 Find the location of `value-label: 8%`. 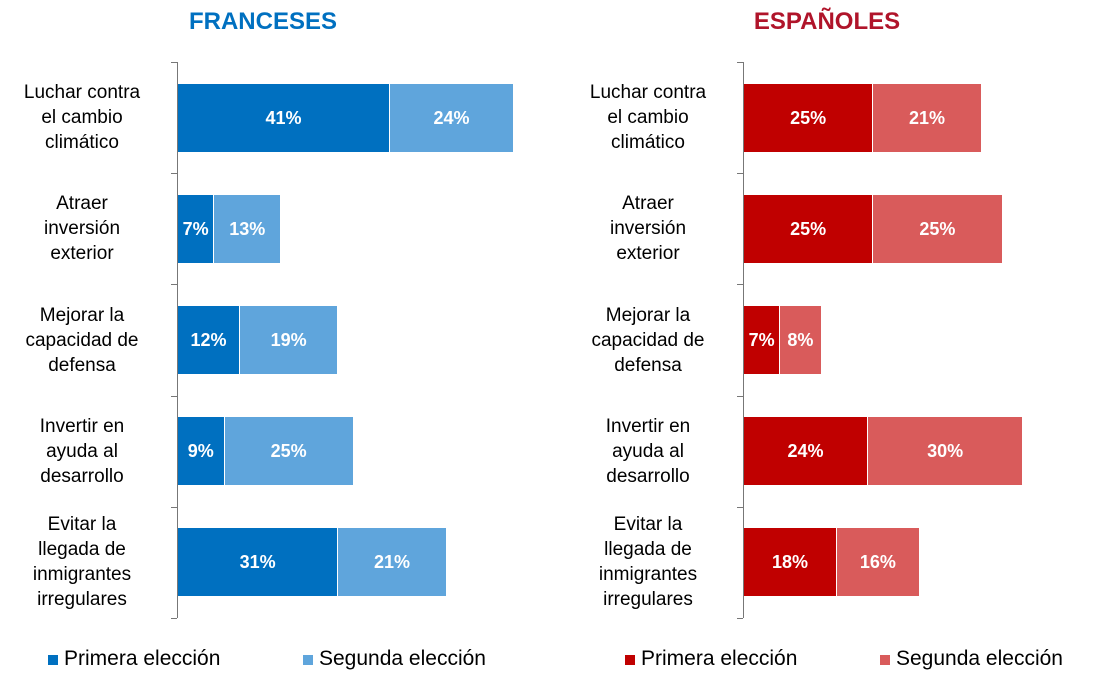

value-label: 8% is located at coordinates (800, 340).